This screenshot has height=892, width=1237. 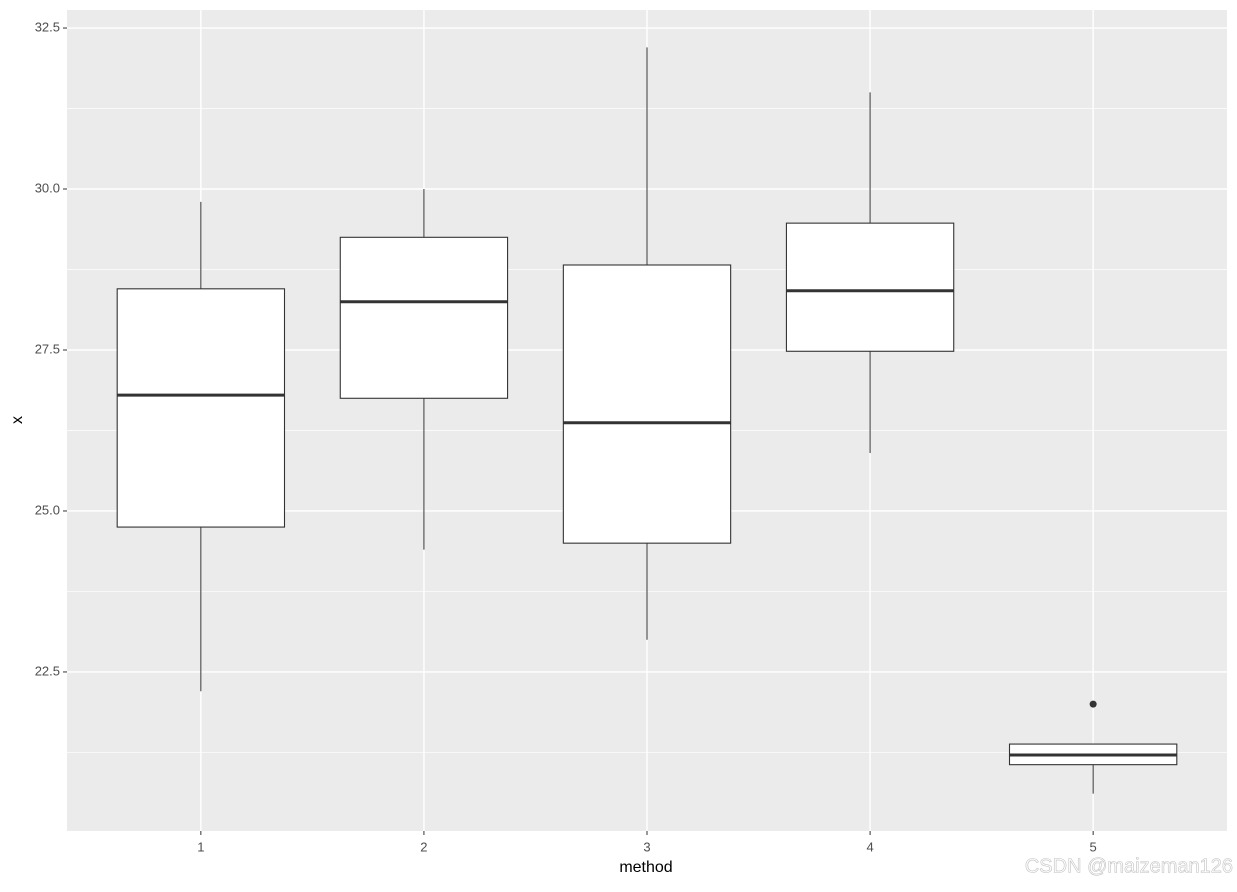 I want to click on watermark: CSDN @maizeman126, so click(x=1129, y=866).